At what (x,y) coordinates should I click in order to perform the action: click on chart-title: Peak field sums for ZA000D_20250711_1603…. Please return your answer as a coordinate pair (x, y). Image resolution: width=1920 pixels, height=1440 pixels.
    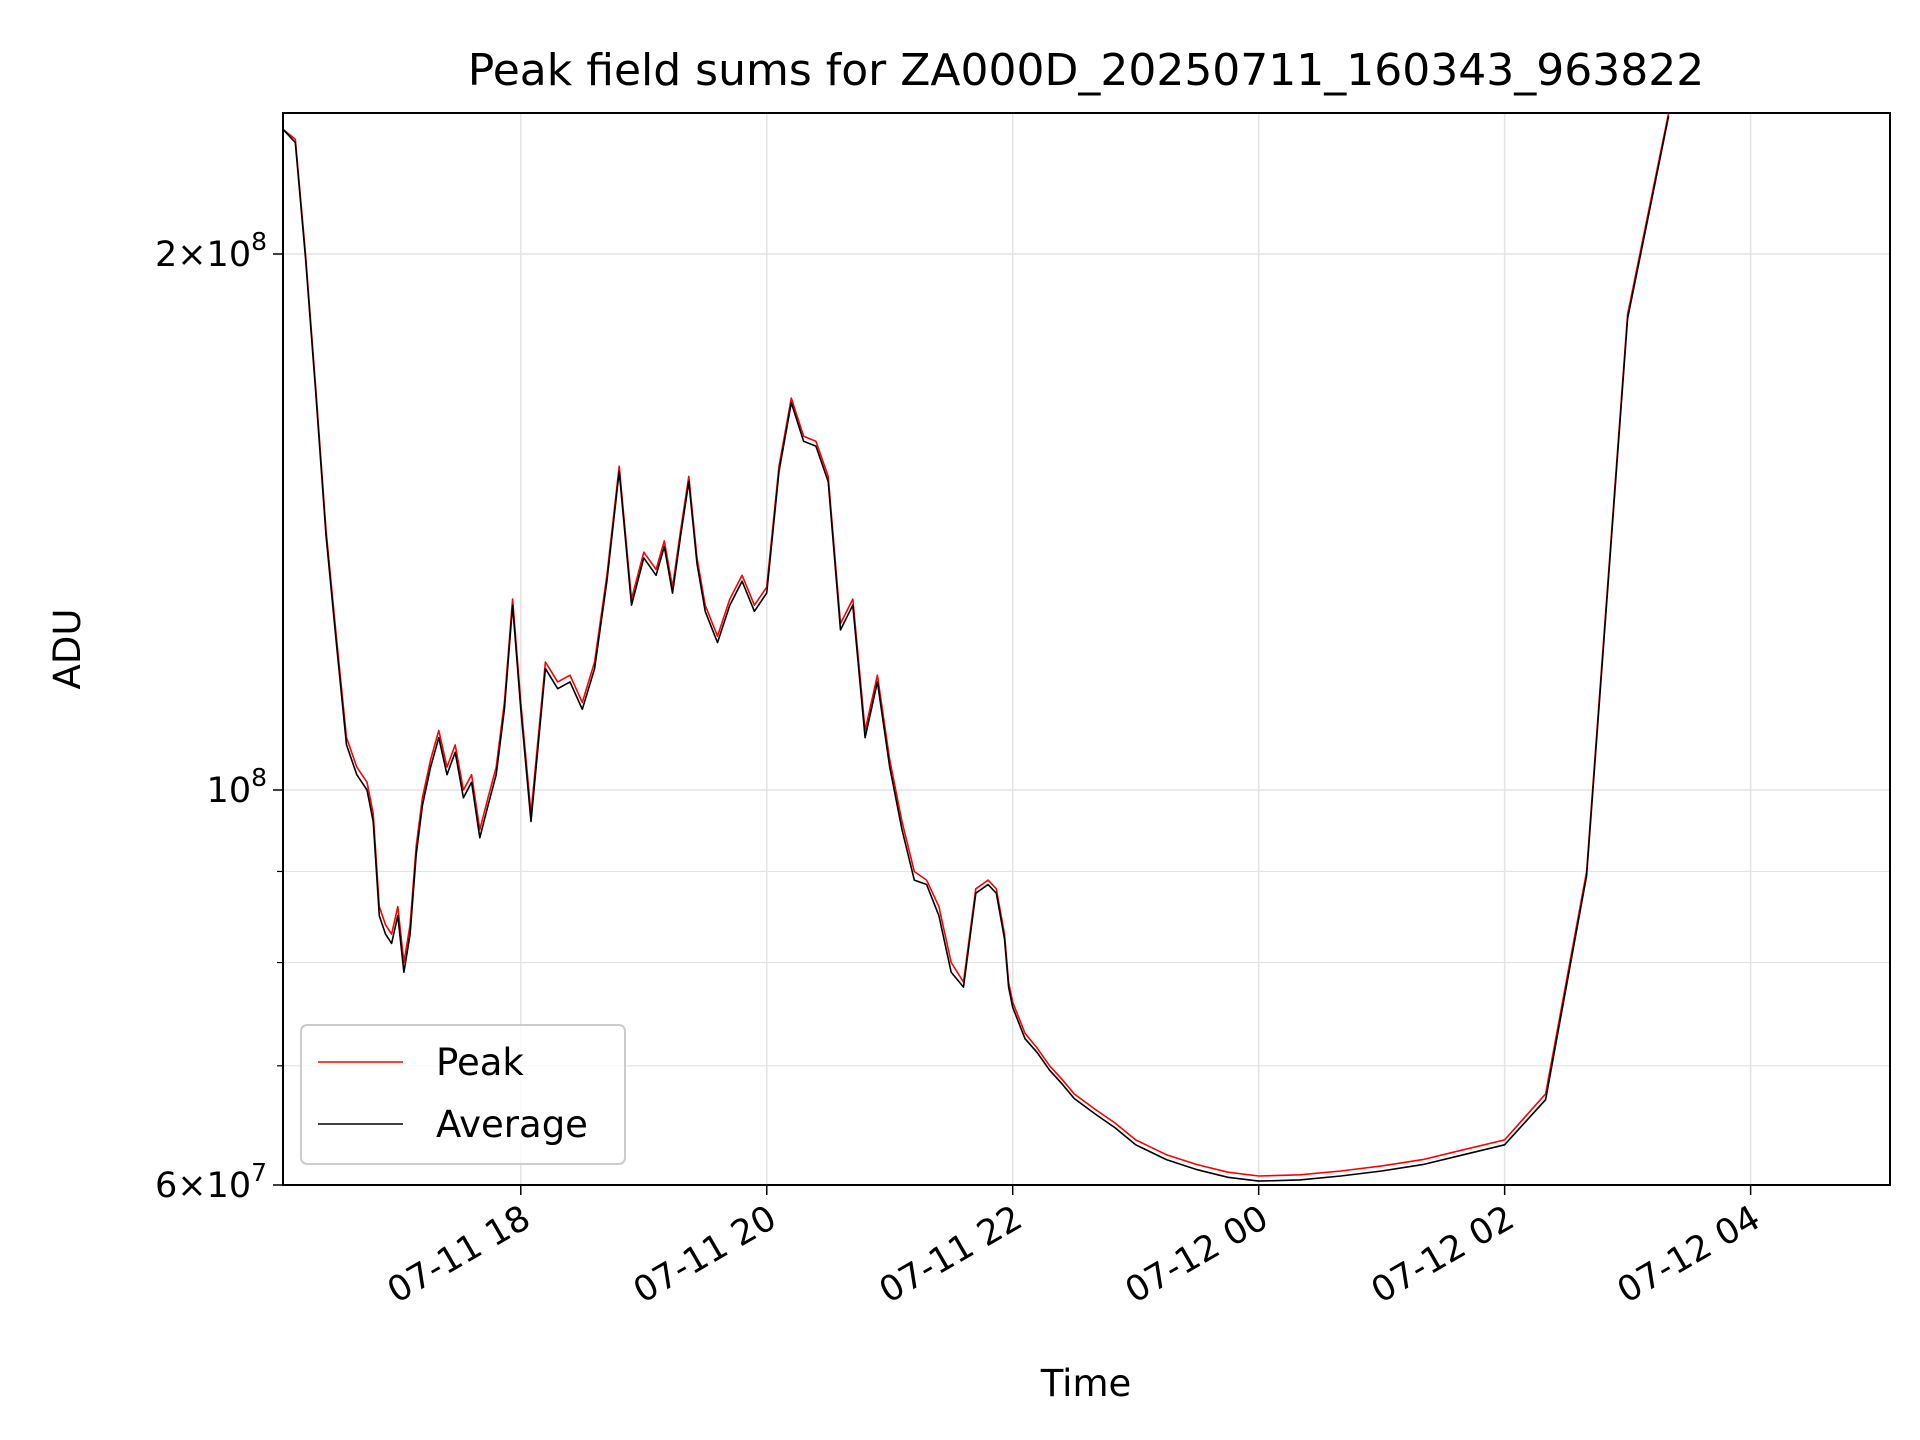
    Looking at the image, I should click on (1086, 70).